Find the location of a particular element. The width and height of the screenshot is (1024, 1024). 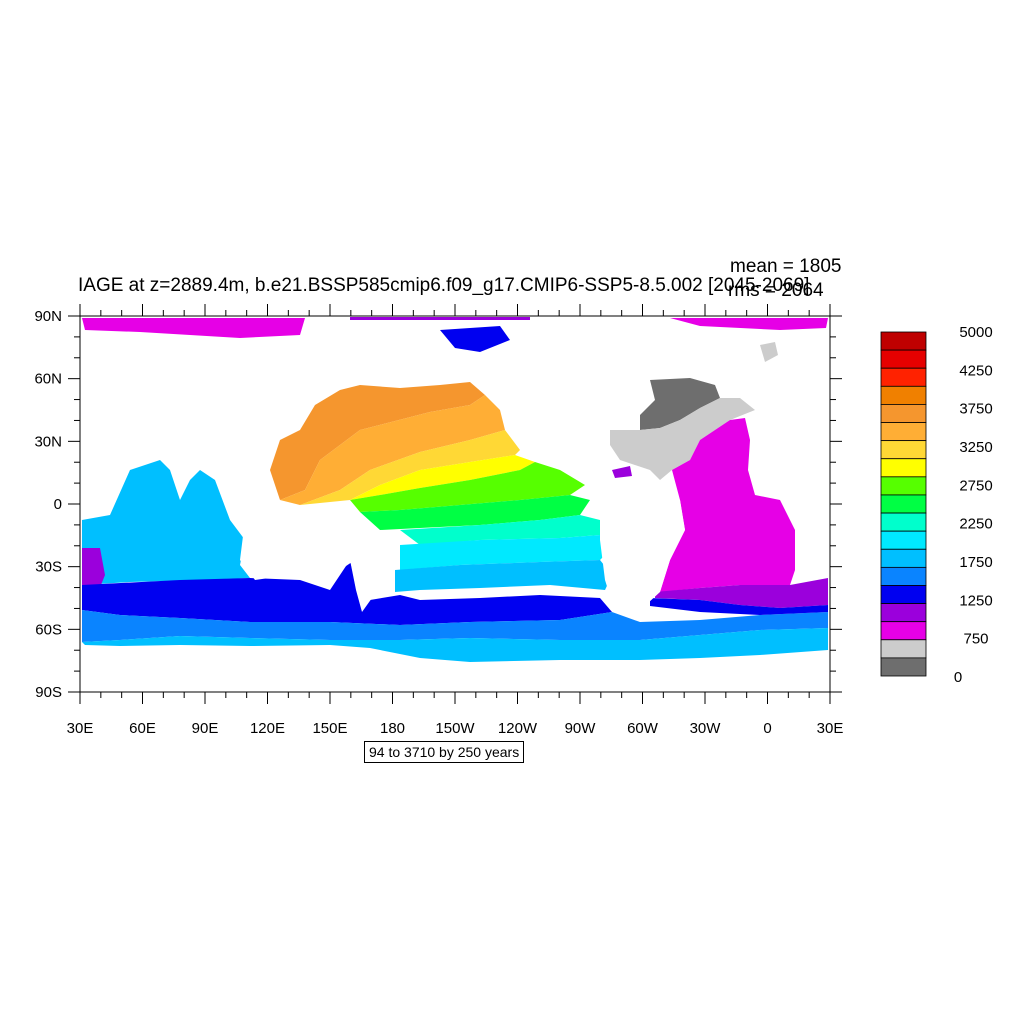

x-tick-label: 180 is located at coordinates (392, 728).